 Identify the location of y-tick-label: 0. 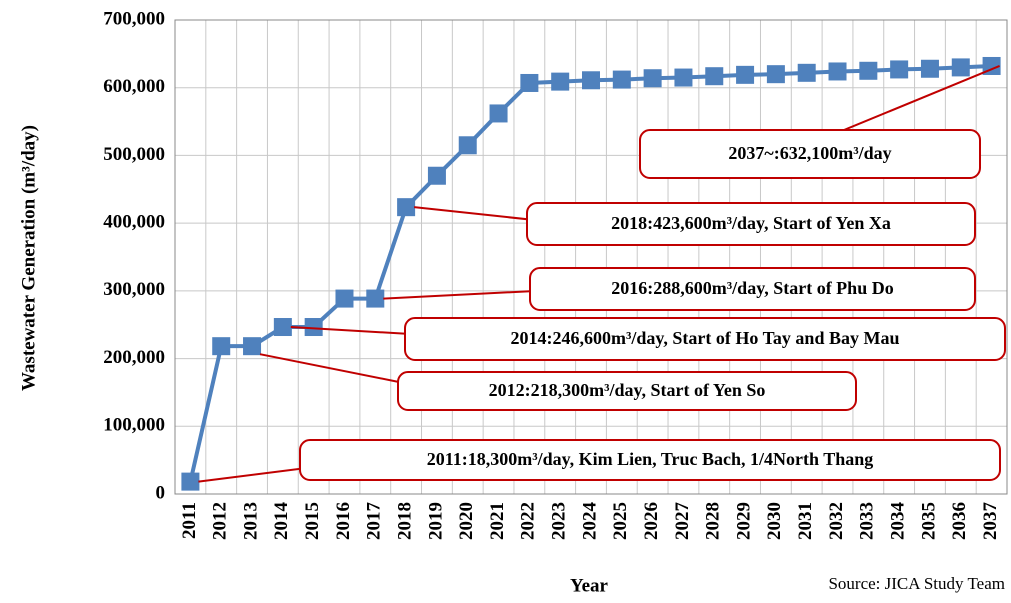
(161, 492).